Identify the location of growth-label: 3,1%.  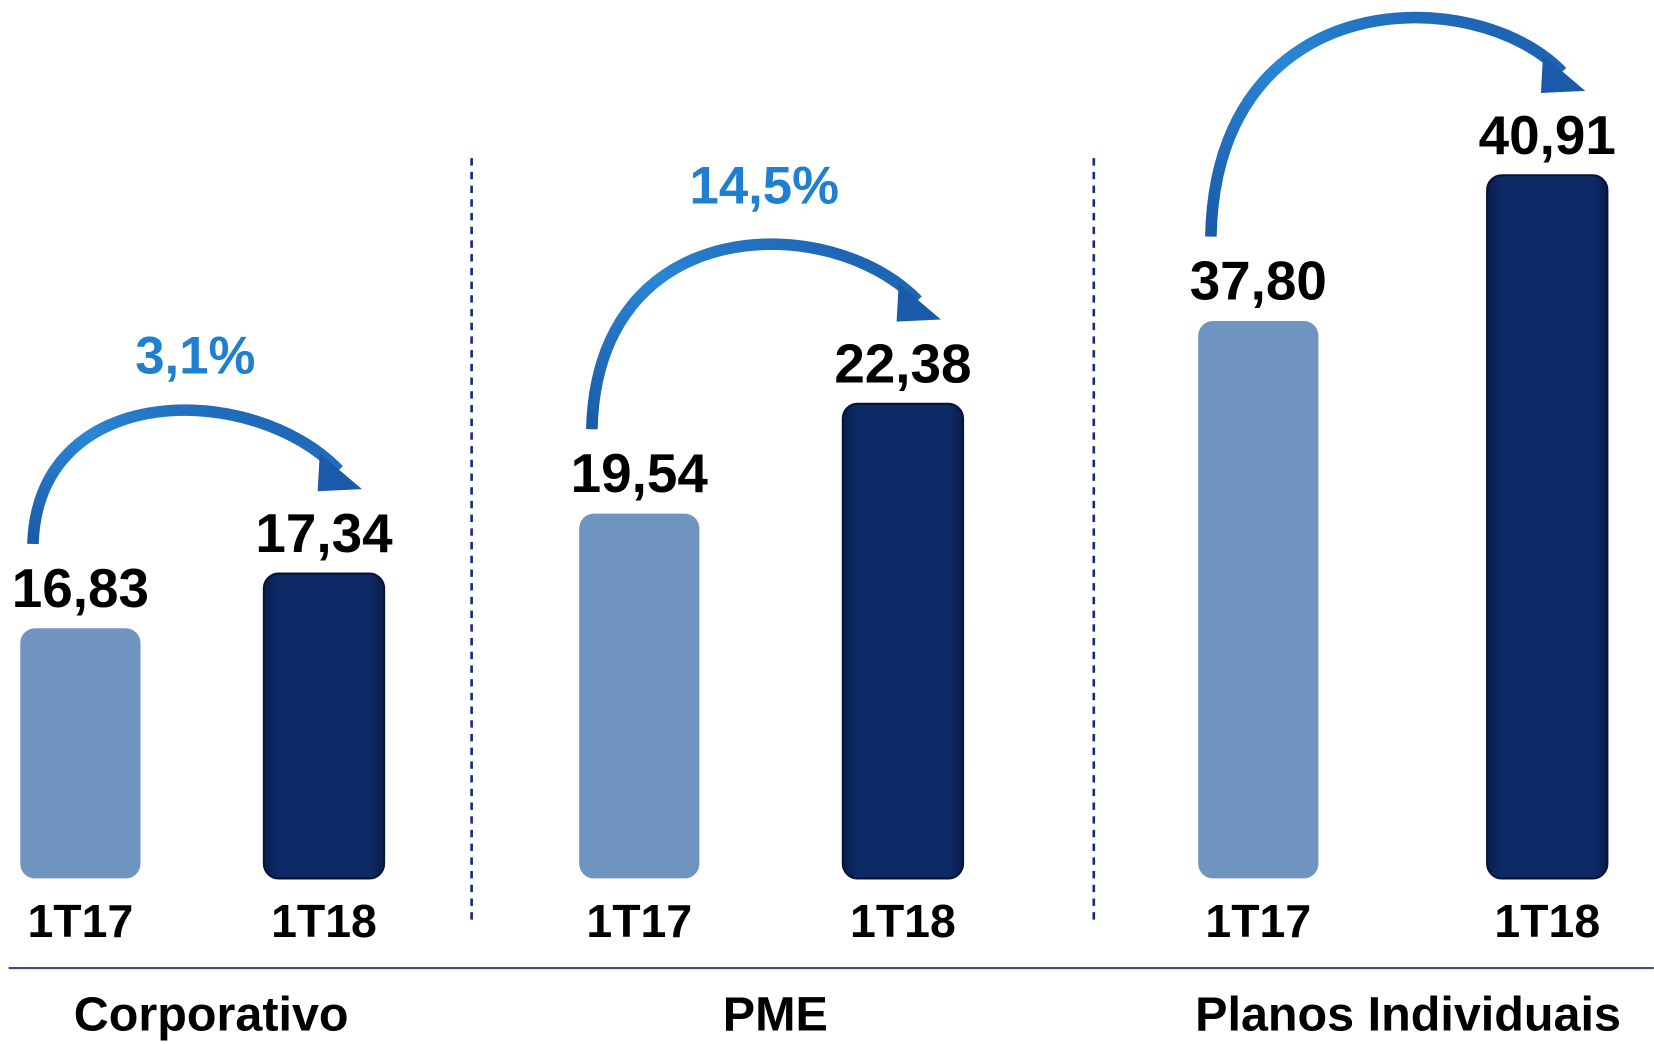
(195, 355).